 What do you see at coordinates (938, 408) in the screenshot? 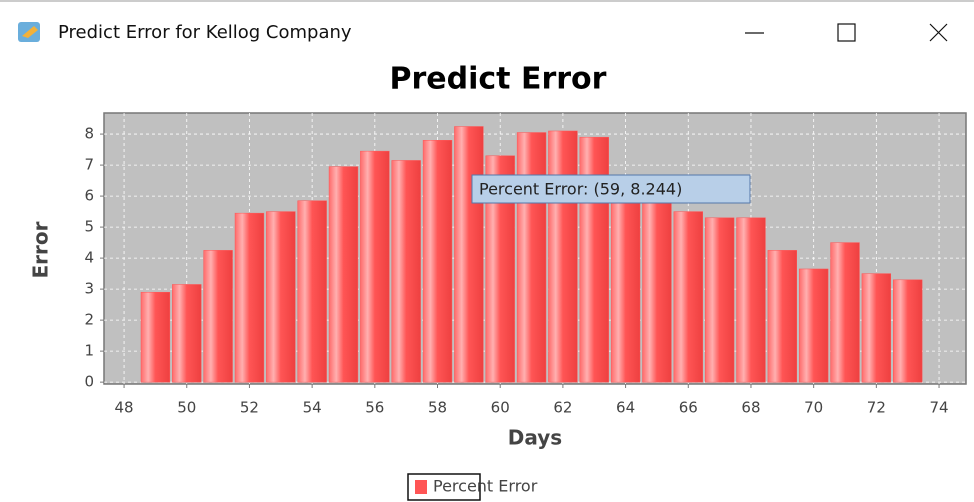
I see `x-tick-label: 74` at bounding box center [938, 408].